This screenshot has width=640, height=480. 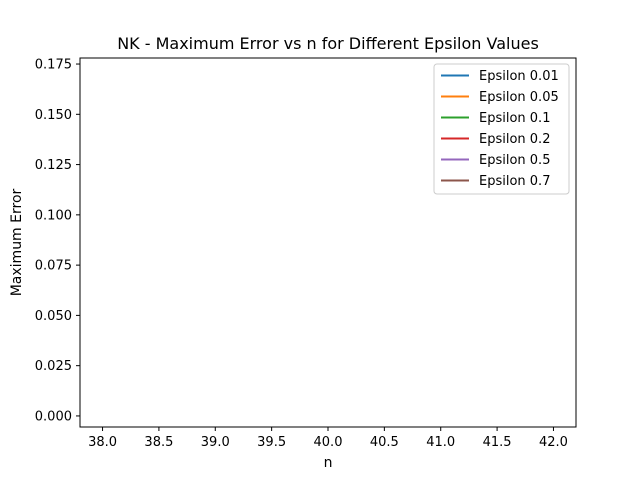 I want to click on x-tick-label: 41.0, so click(x=440, y=442).